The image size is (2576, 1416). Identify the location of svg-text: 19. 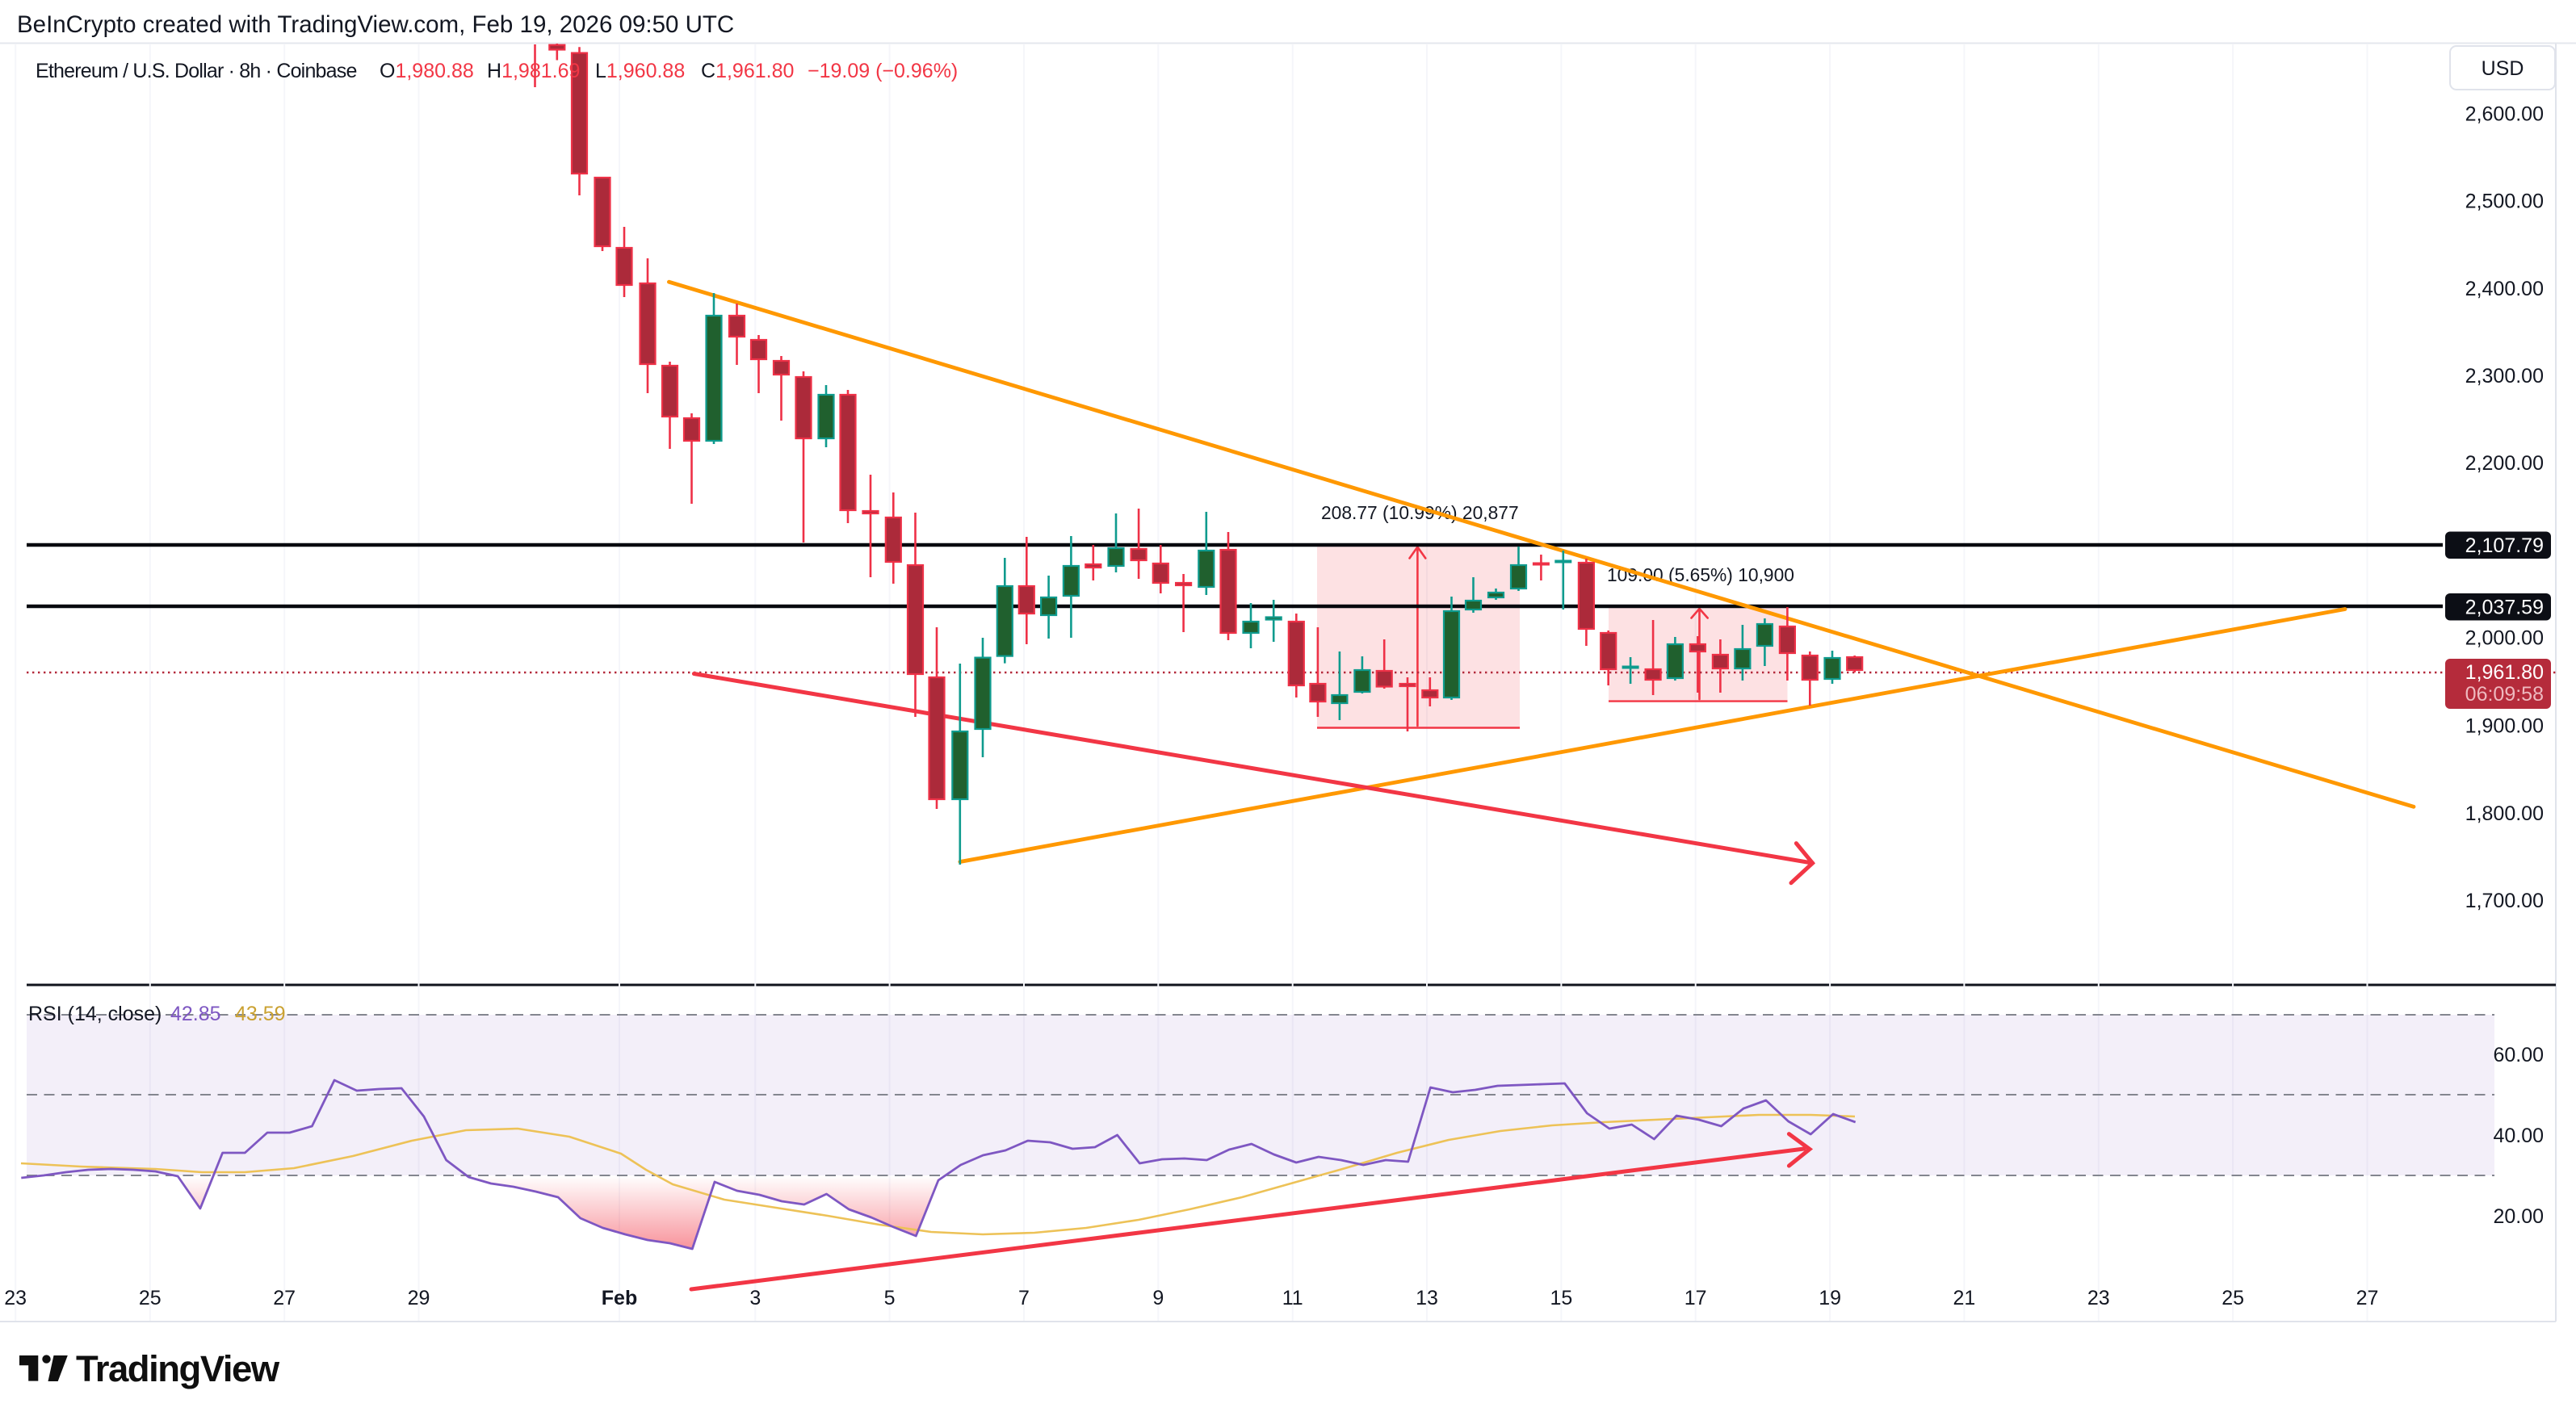
(1830, 1298).